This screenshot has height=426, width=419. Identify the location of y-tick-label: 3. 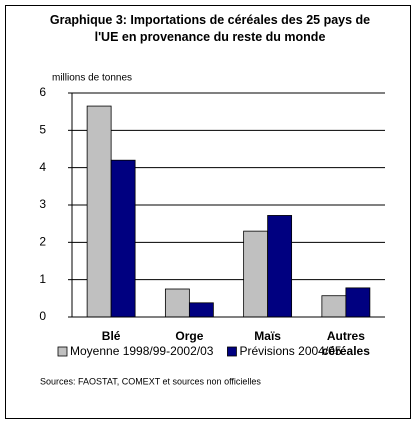
(42, 204).